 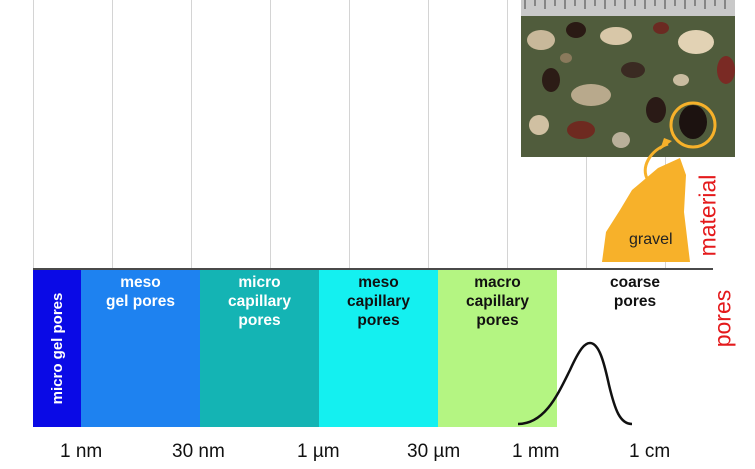 I want to click on macro-capillary-pores-label: macro capillary pores, so click(x=497, y=301).